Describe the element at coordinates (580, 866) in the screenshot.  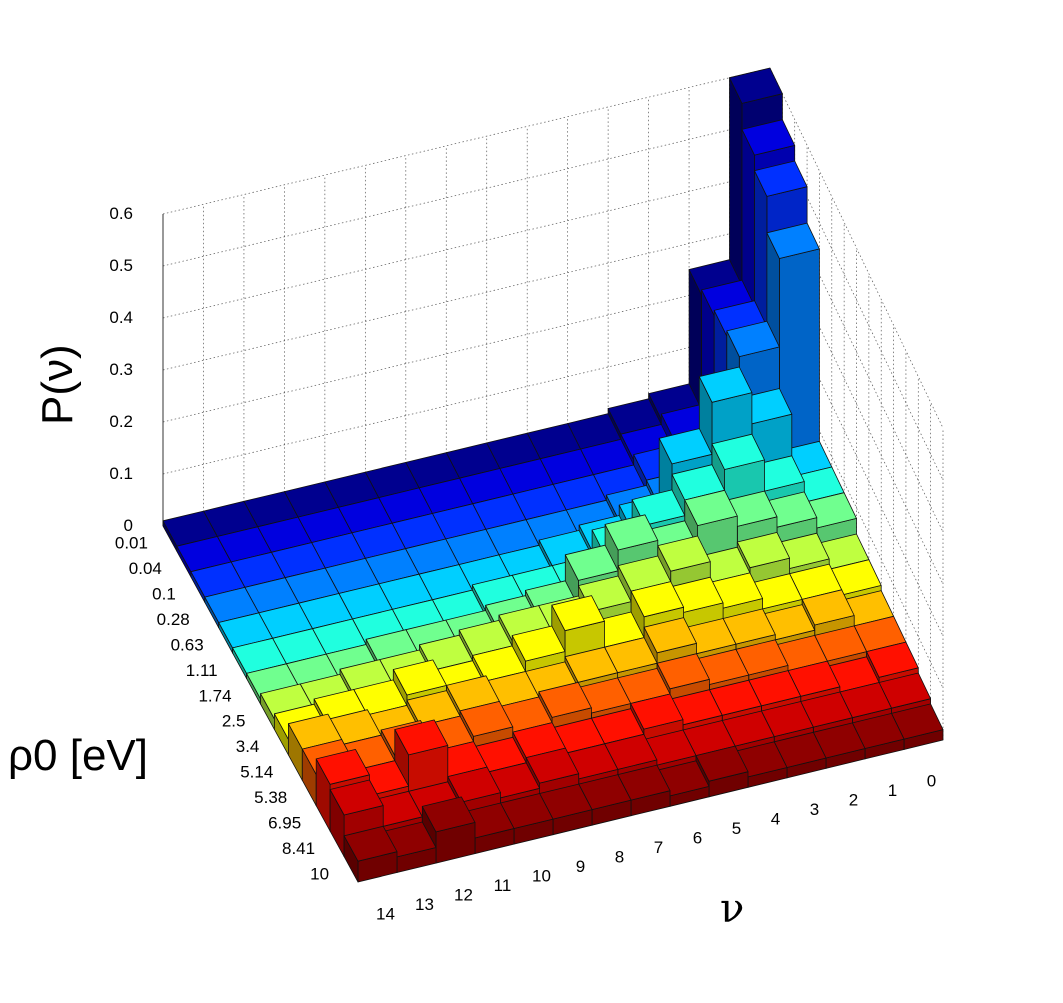
I see `x-tick-label: 9` at that location.